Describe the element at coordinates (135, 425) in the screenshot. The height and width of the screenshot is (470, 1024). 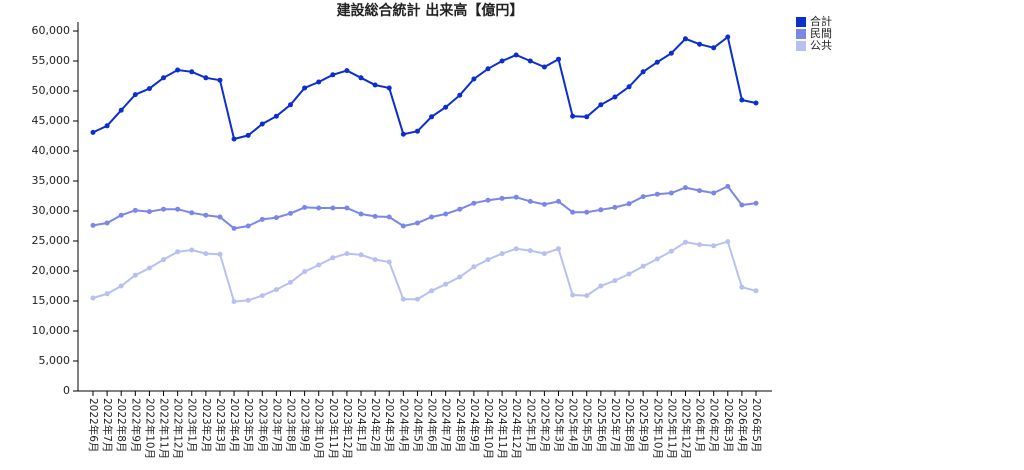
I see `x-tick-label: 2022年9月` at that location.